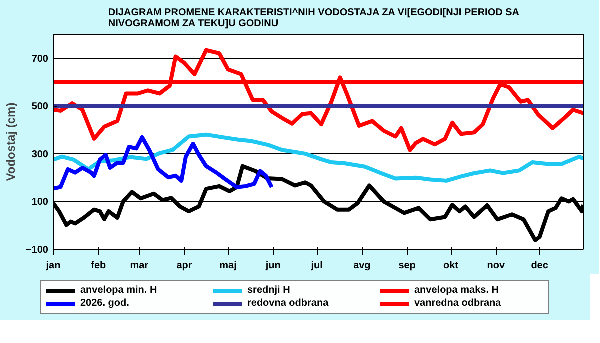 This screenshot has width=600, height=343. What do you see at coordinates (540, 266) in the screenshot?
I see `x-tick-label: dec` at bounding box center [540, 266].